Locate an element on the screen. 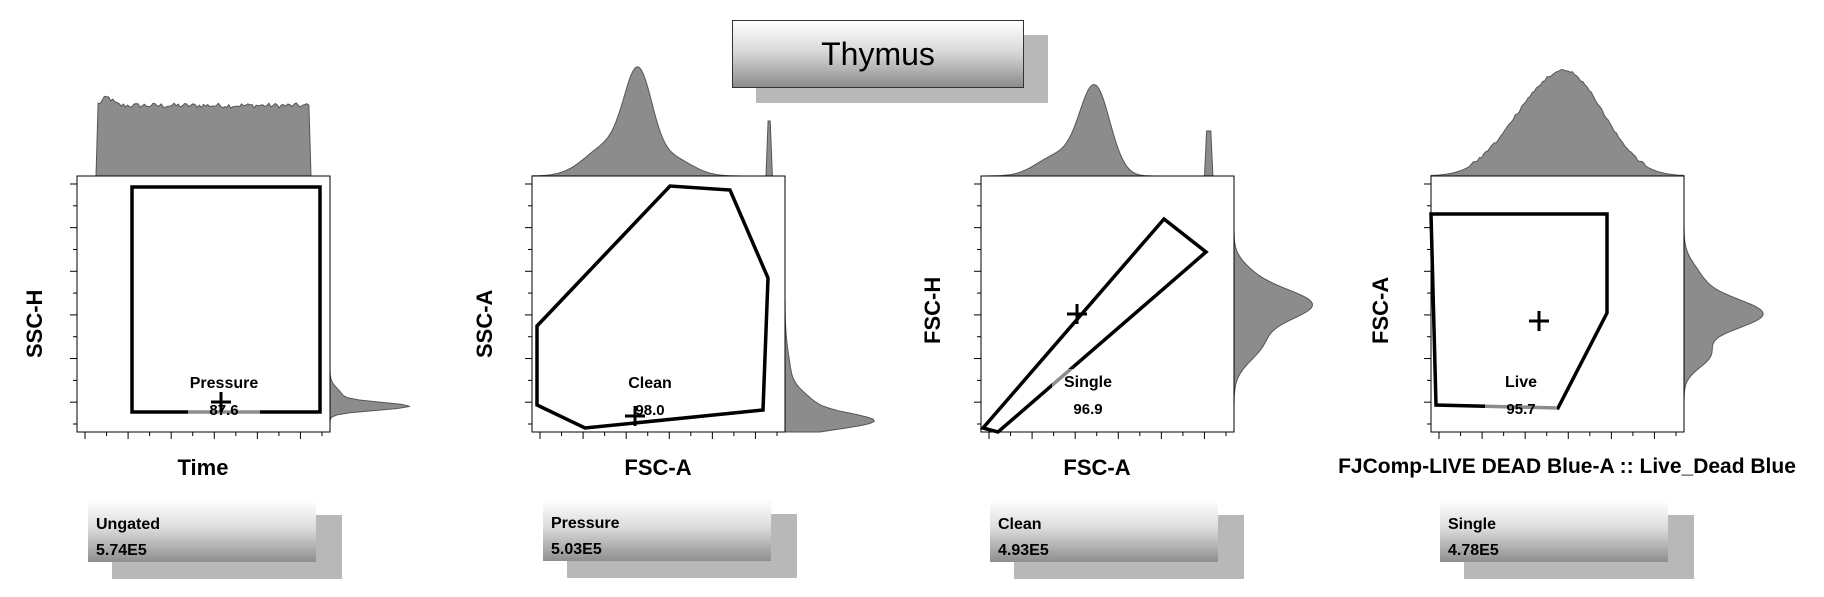  plot-3-xlabel: FSC-A is located at coordinates (1097, 467).